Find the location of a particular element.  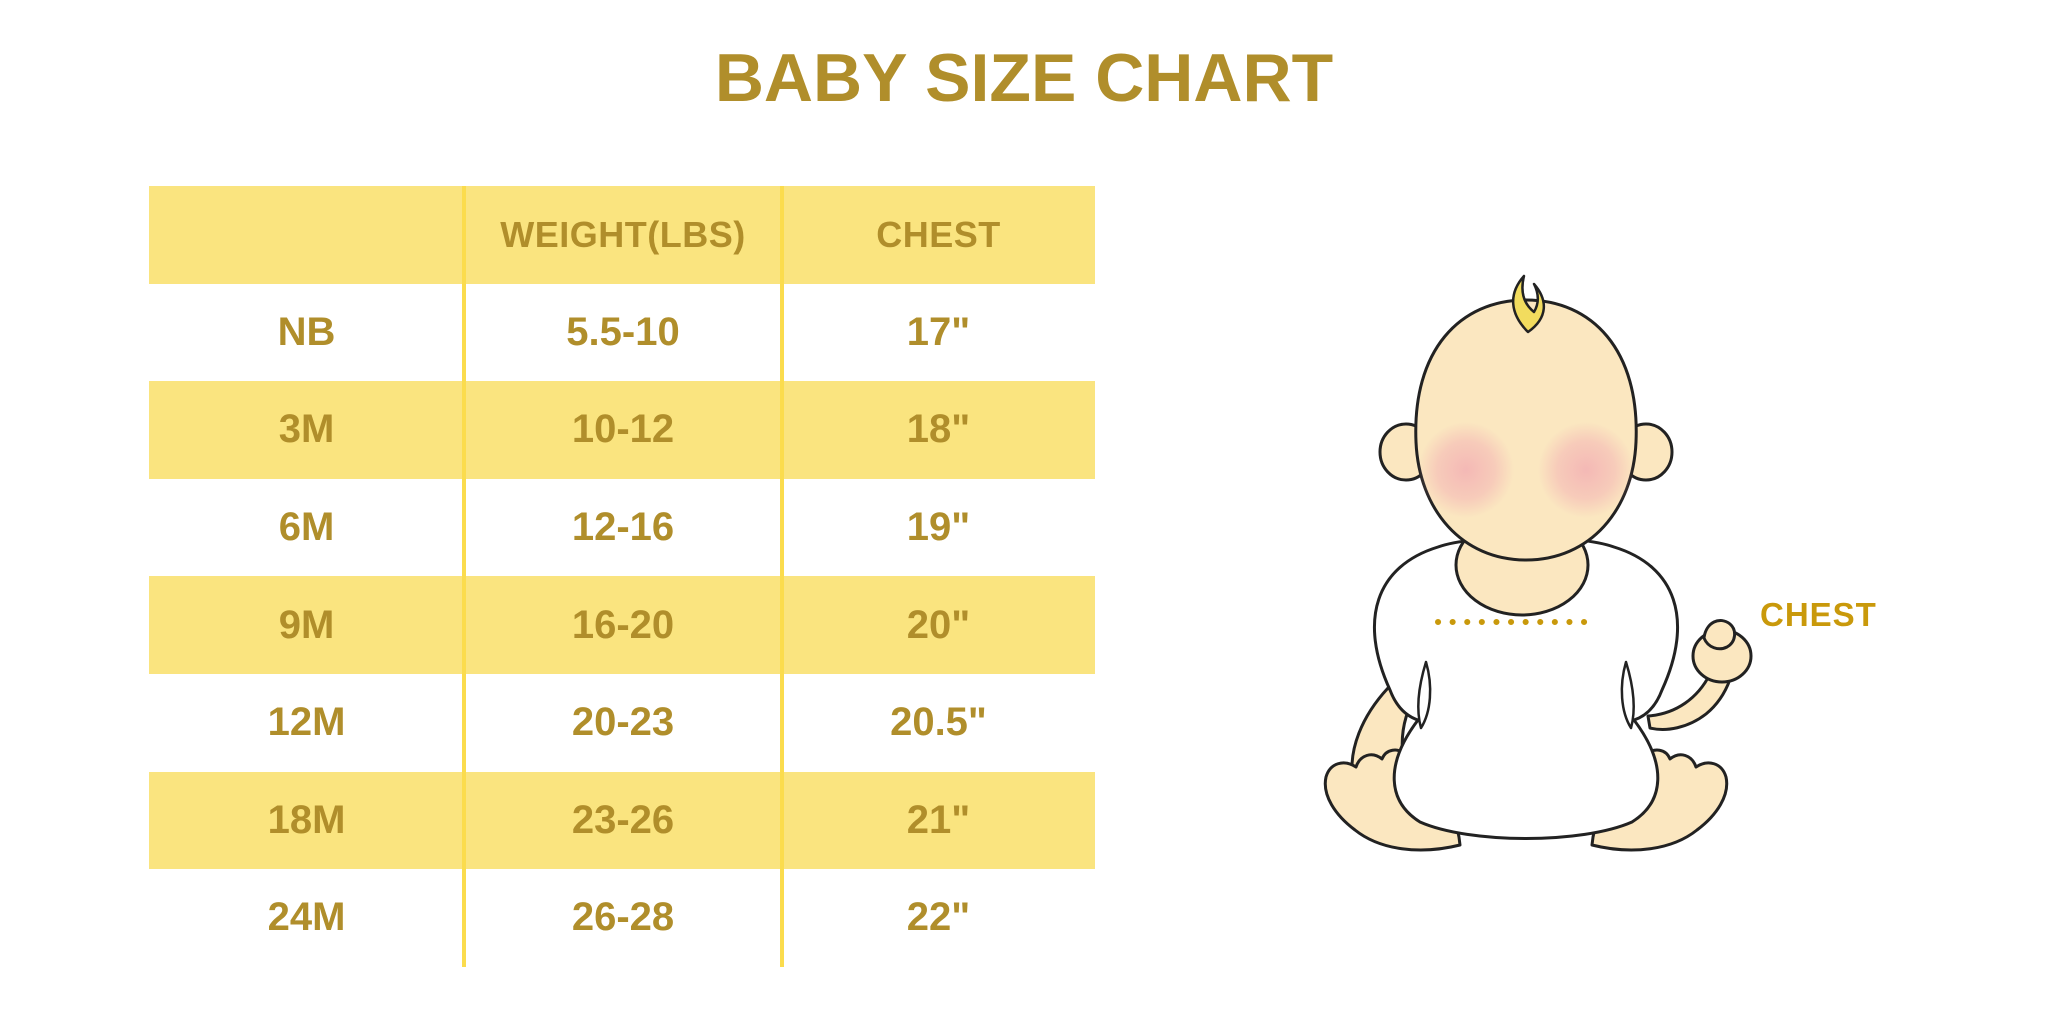

table-row: 18M 23-26 21" is located at coordinates (622, 820).